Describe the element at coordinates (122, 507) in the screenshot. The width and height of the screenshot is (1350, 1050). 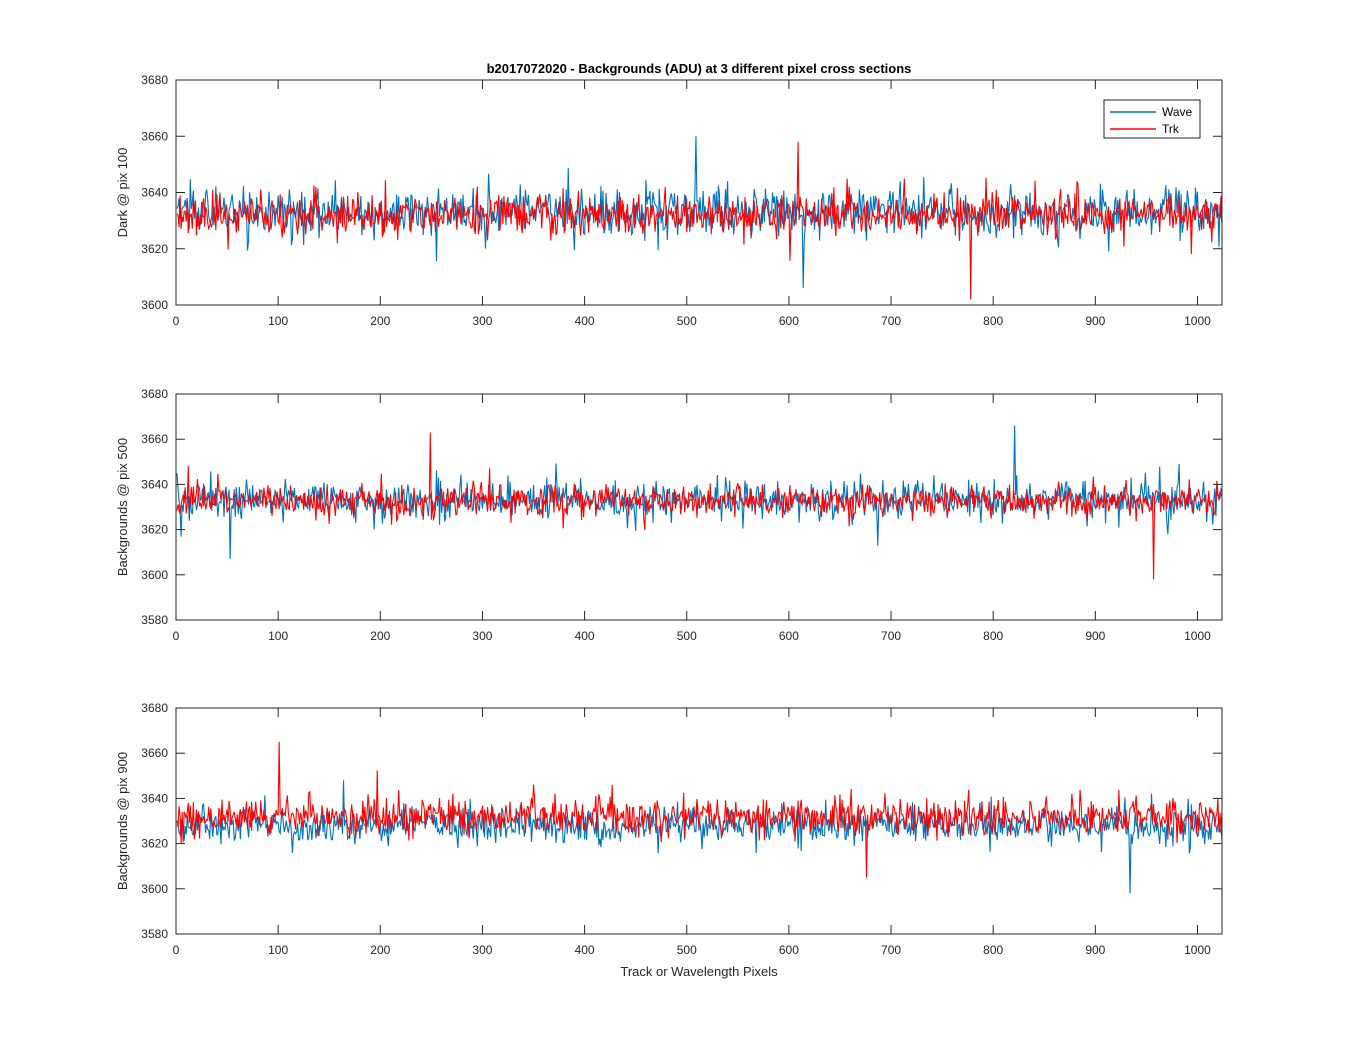
I see `y-axis-label: Backgrounds @ pix 500` at that location.